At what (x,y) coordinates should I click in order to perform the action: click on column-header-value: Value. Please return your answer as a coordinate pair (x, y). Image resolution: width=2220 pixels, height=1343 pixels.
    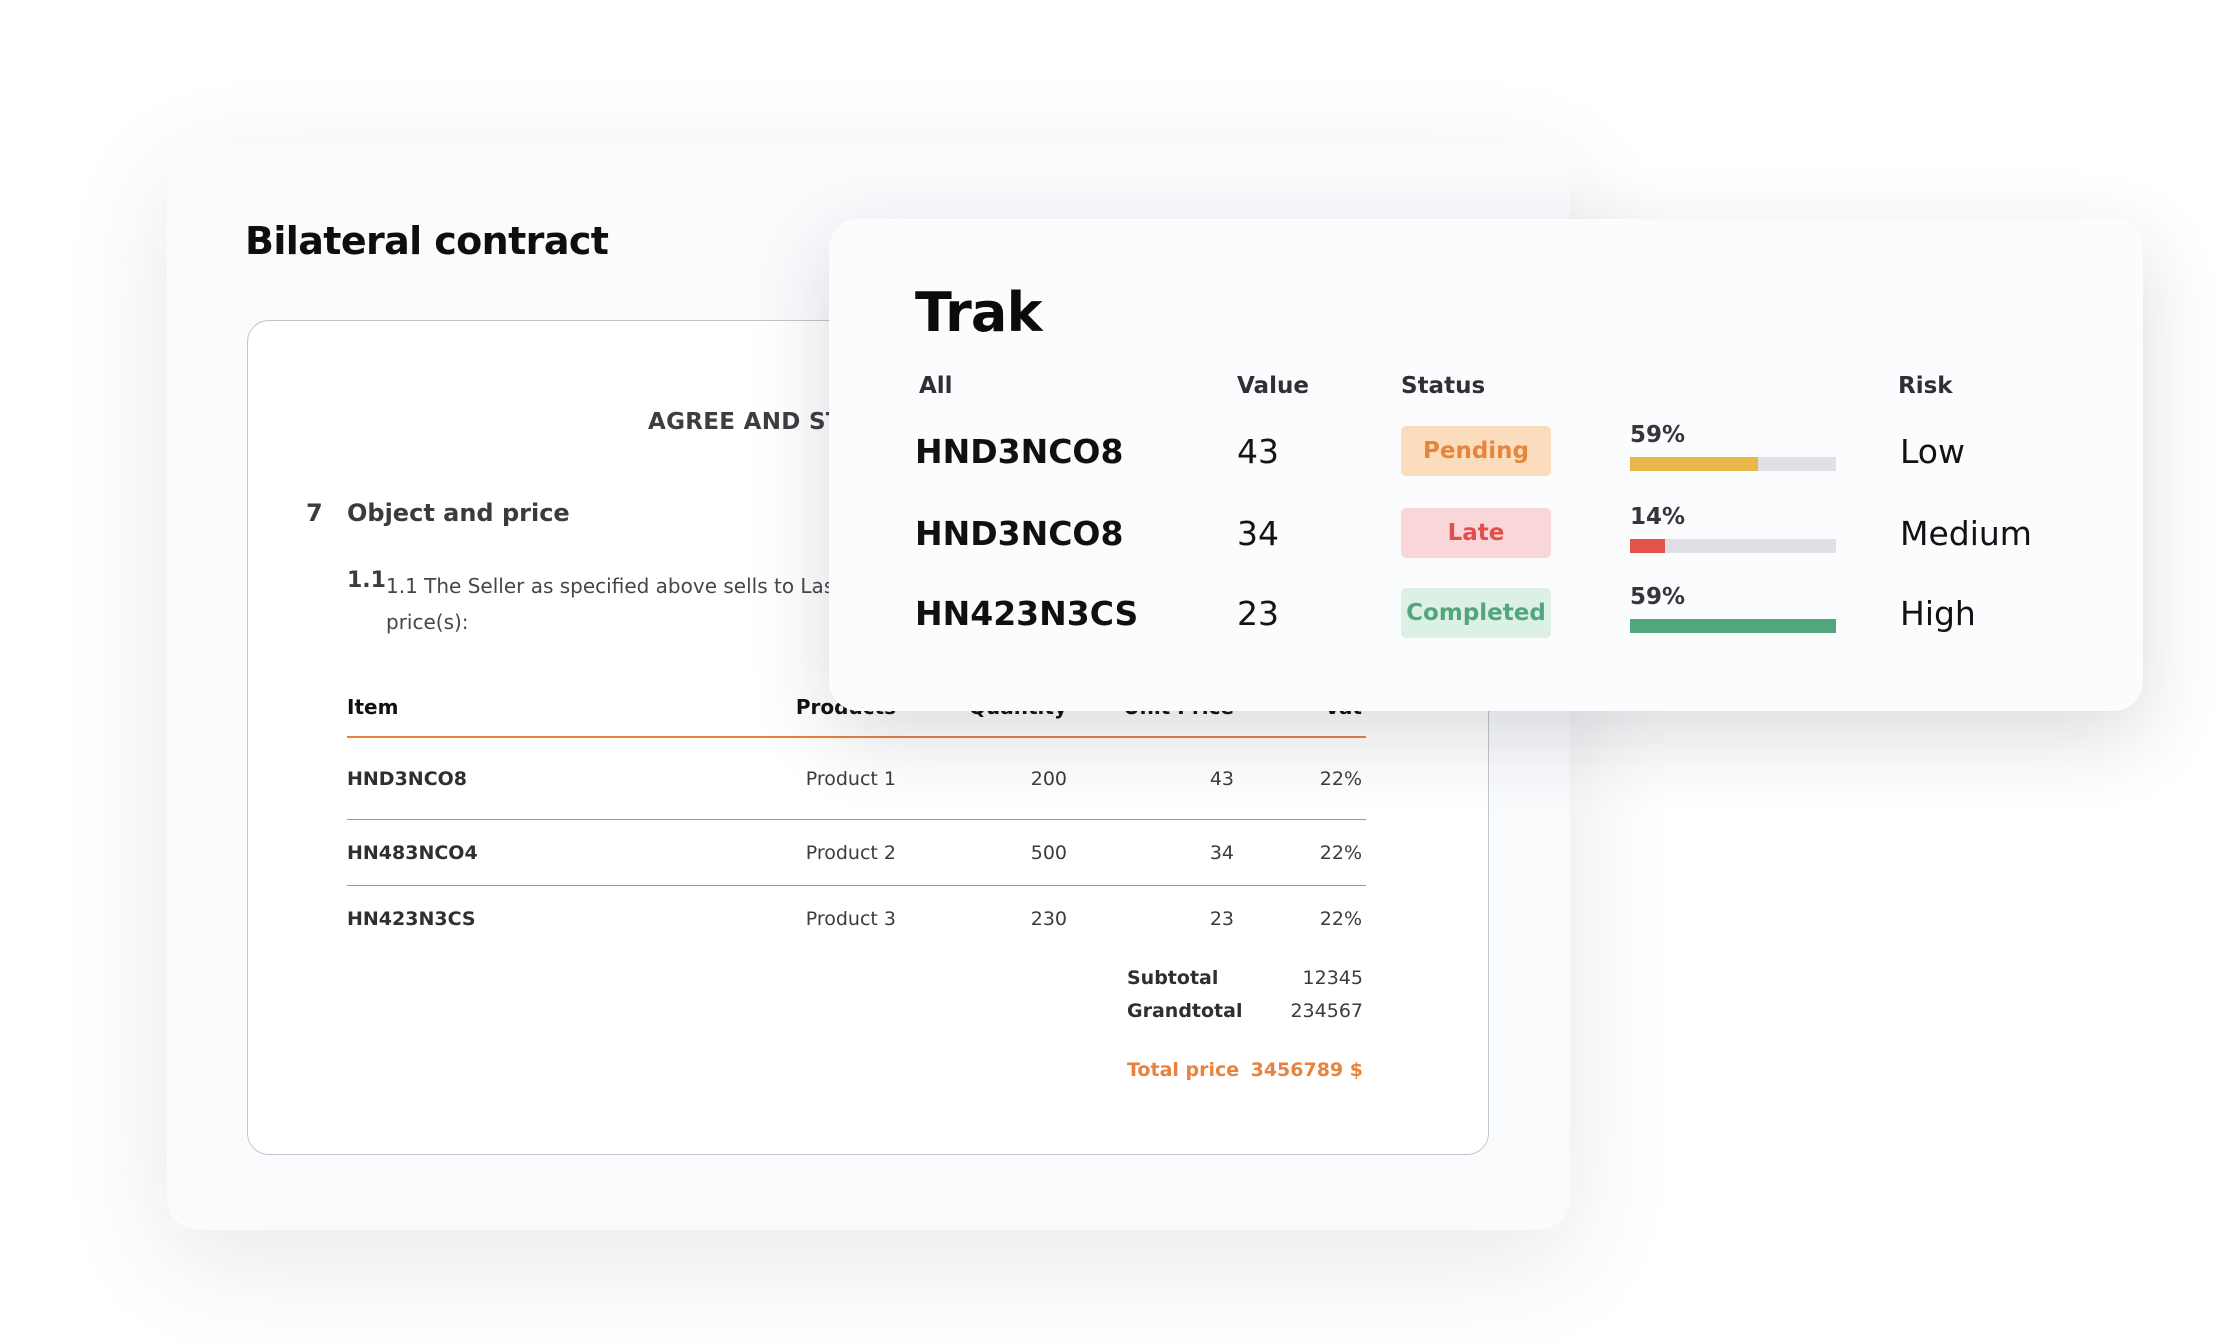
    Looking at the image, I should click on (1273, 386).